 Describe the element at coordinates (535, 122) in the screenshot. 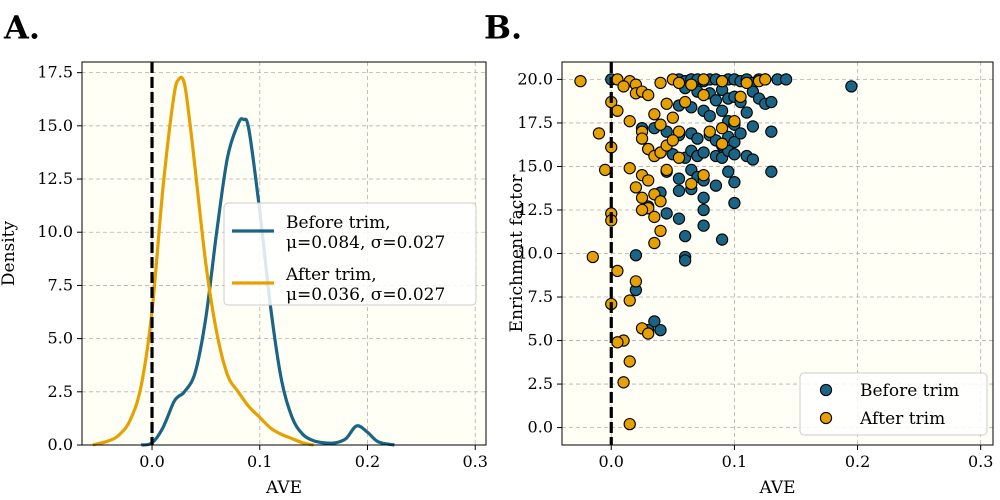

I see `y-tick-label: 17.5` at that location.